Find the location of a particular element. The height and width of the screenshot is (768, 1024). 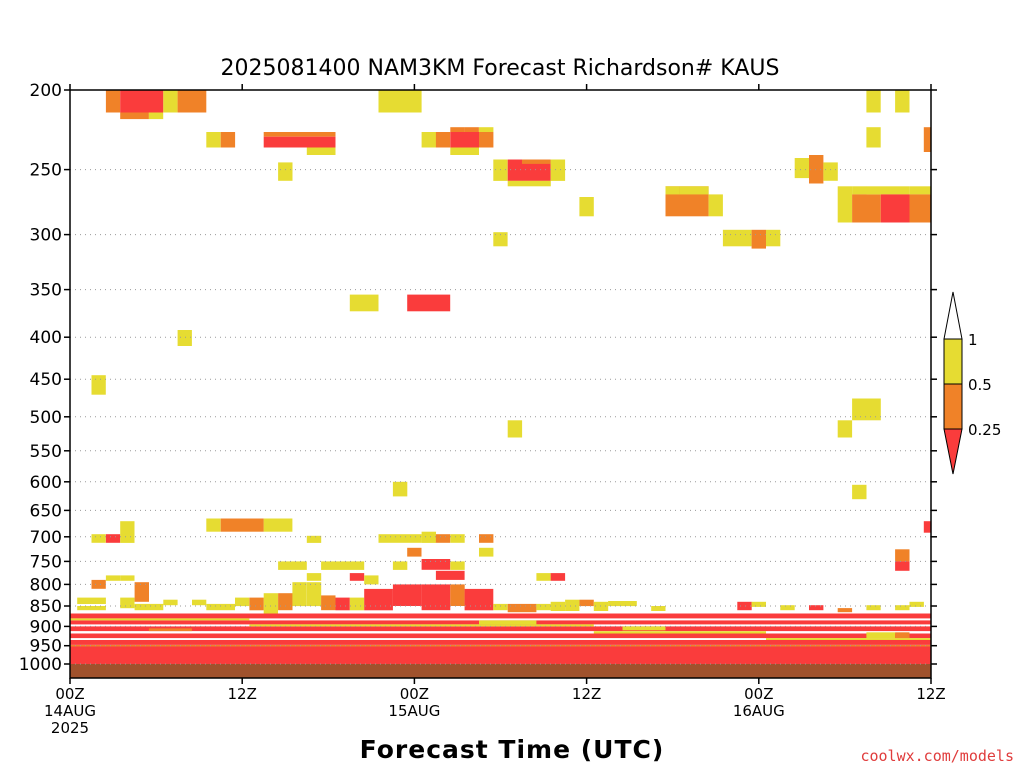

x-tick-label: 2025 is located at coordinates (70, 728).